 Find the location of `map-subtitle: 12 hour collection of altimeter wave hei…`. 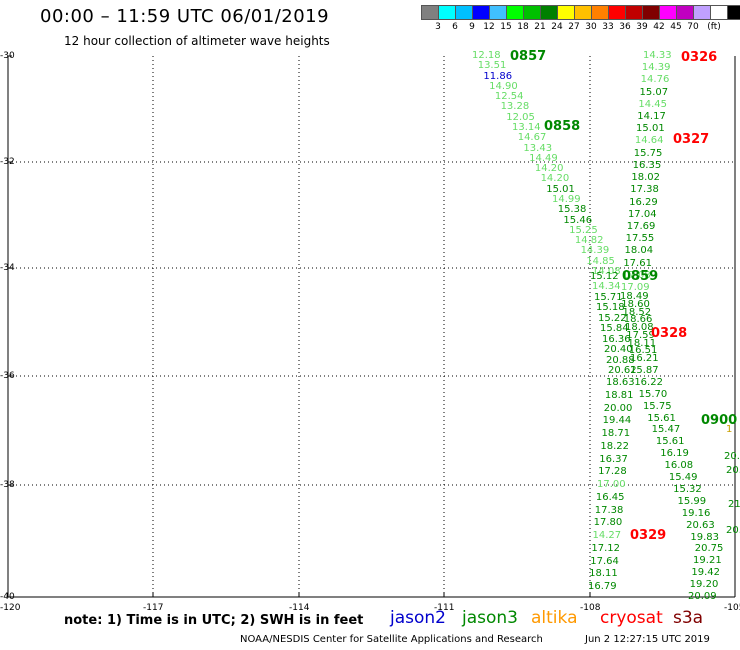

map-subtitle: 12 hour collection of altimeter wave hei… is located at coordinates (197, 41).